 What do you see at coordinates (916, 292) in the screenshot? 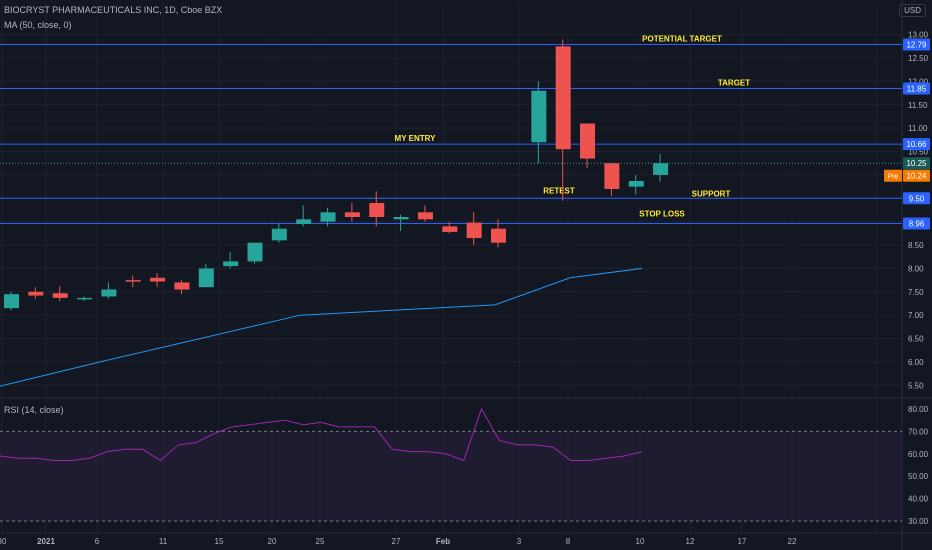
I see `price-tick-label: 7.50` at bounding box center [916, 292].